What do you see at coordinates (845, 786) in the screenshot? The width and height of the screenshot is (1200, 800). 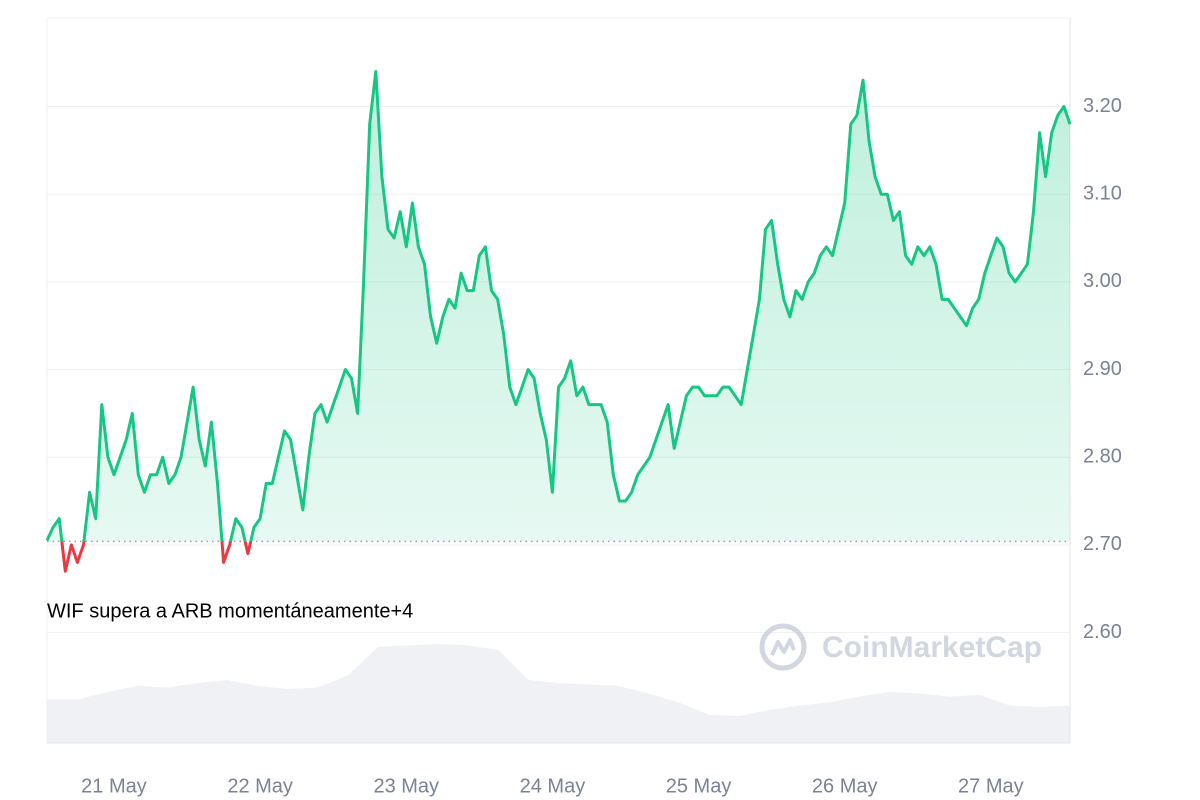 I see `x-tick-label: 26 May` at bounding box center [845, 786].